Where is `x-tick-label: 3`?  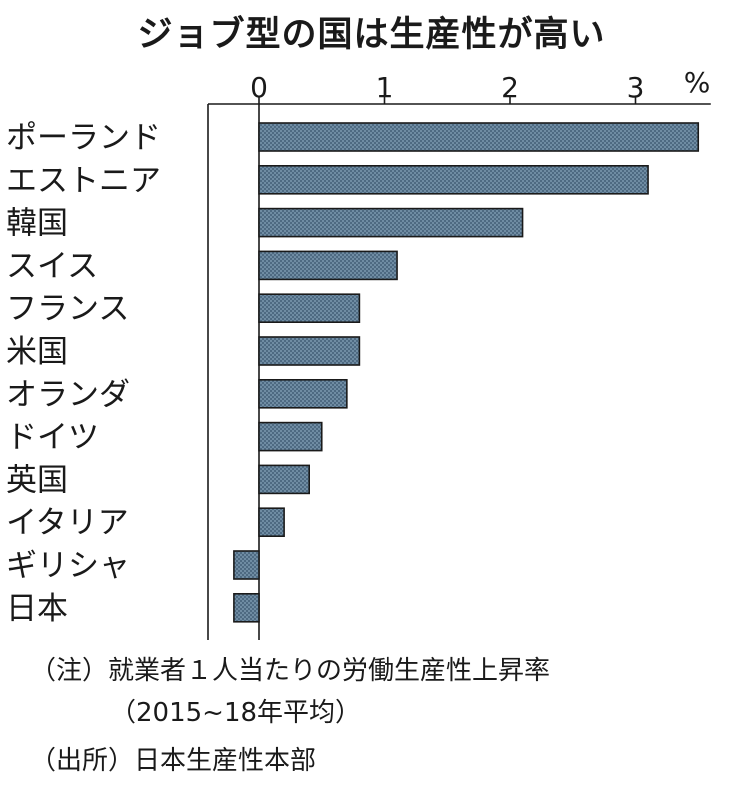
x-tick-label: 3 is located at coordinates (636, 87).